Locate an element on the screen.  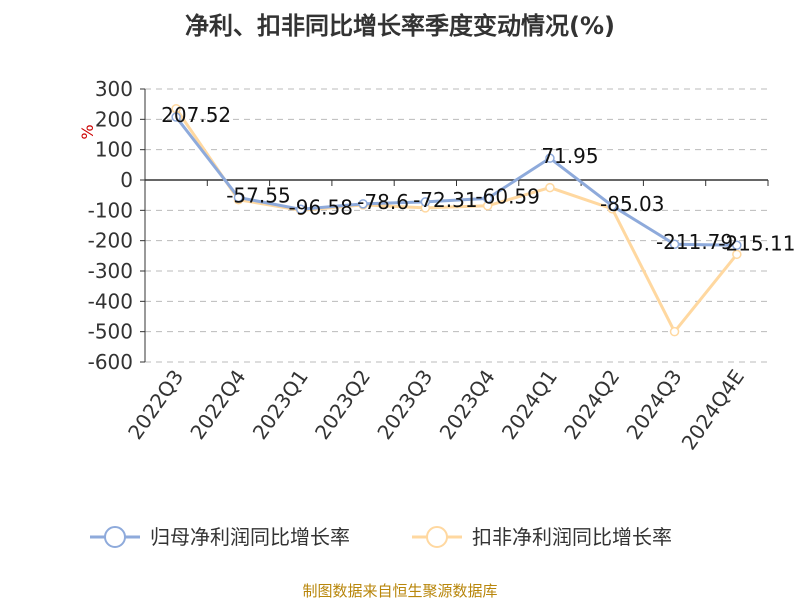
y-tick-label: -100 is located at coordinates (110, 210).